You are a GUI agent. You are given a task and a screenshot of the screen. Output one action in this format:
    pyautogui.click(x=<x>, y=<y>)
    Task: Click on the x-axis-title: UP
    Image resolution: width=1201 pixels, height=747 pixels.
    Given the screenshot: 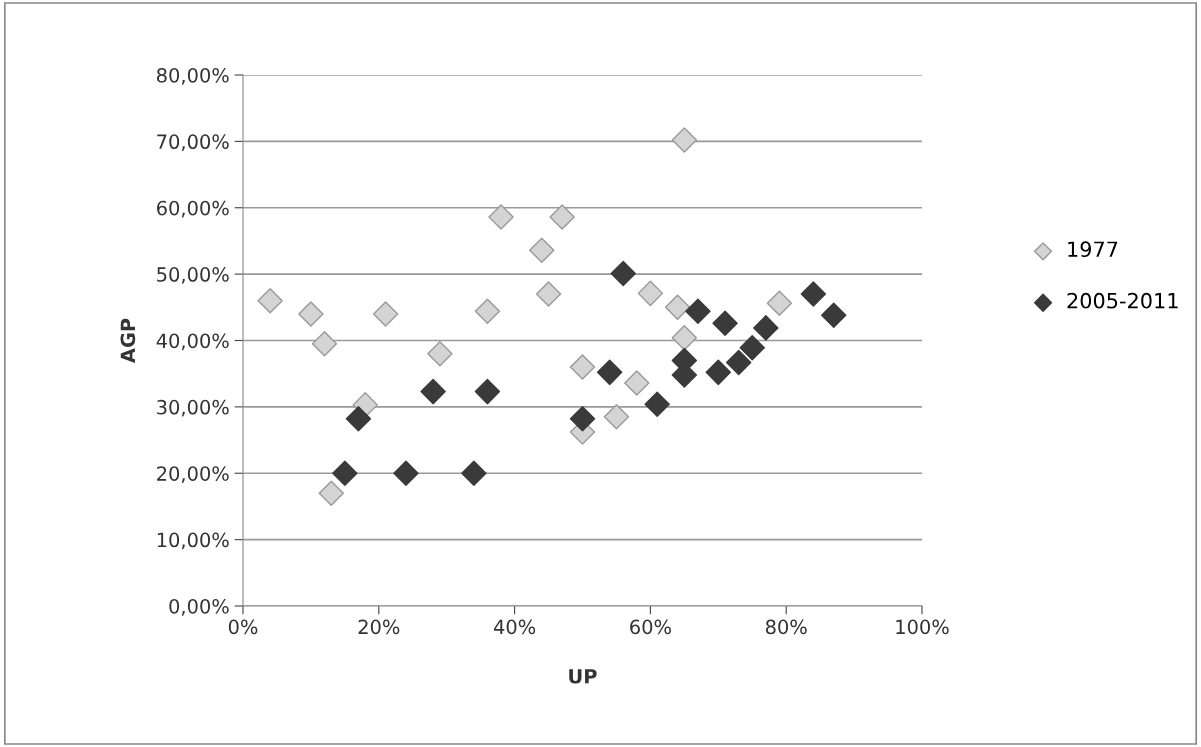 What is the action you would take?
    pyautogui.click(x=583, y=676)
    